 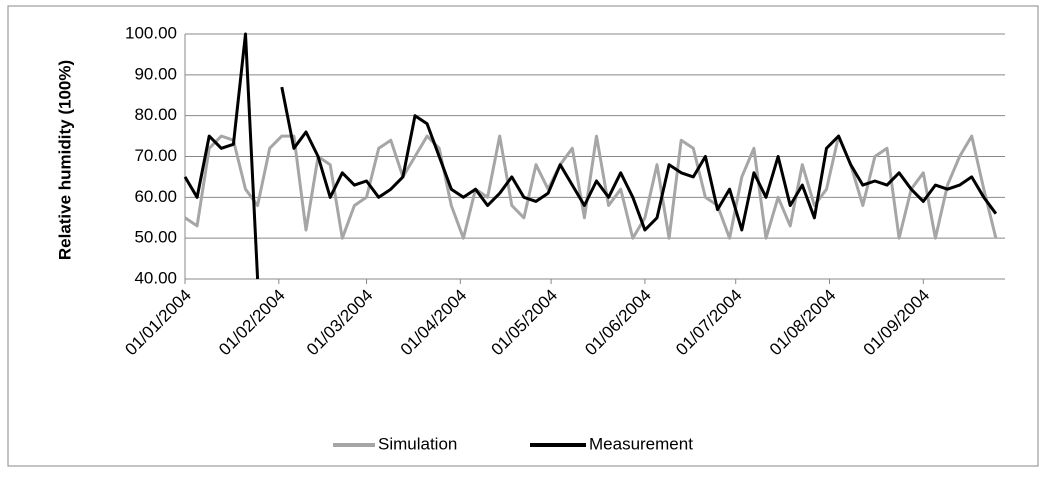 I want to click on legend-label: Simulation, so click(x=417, y=443).